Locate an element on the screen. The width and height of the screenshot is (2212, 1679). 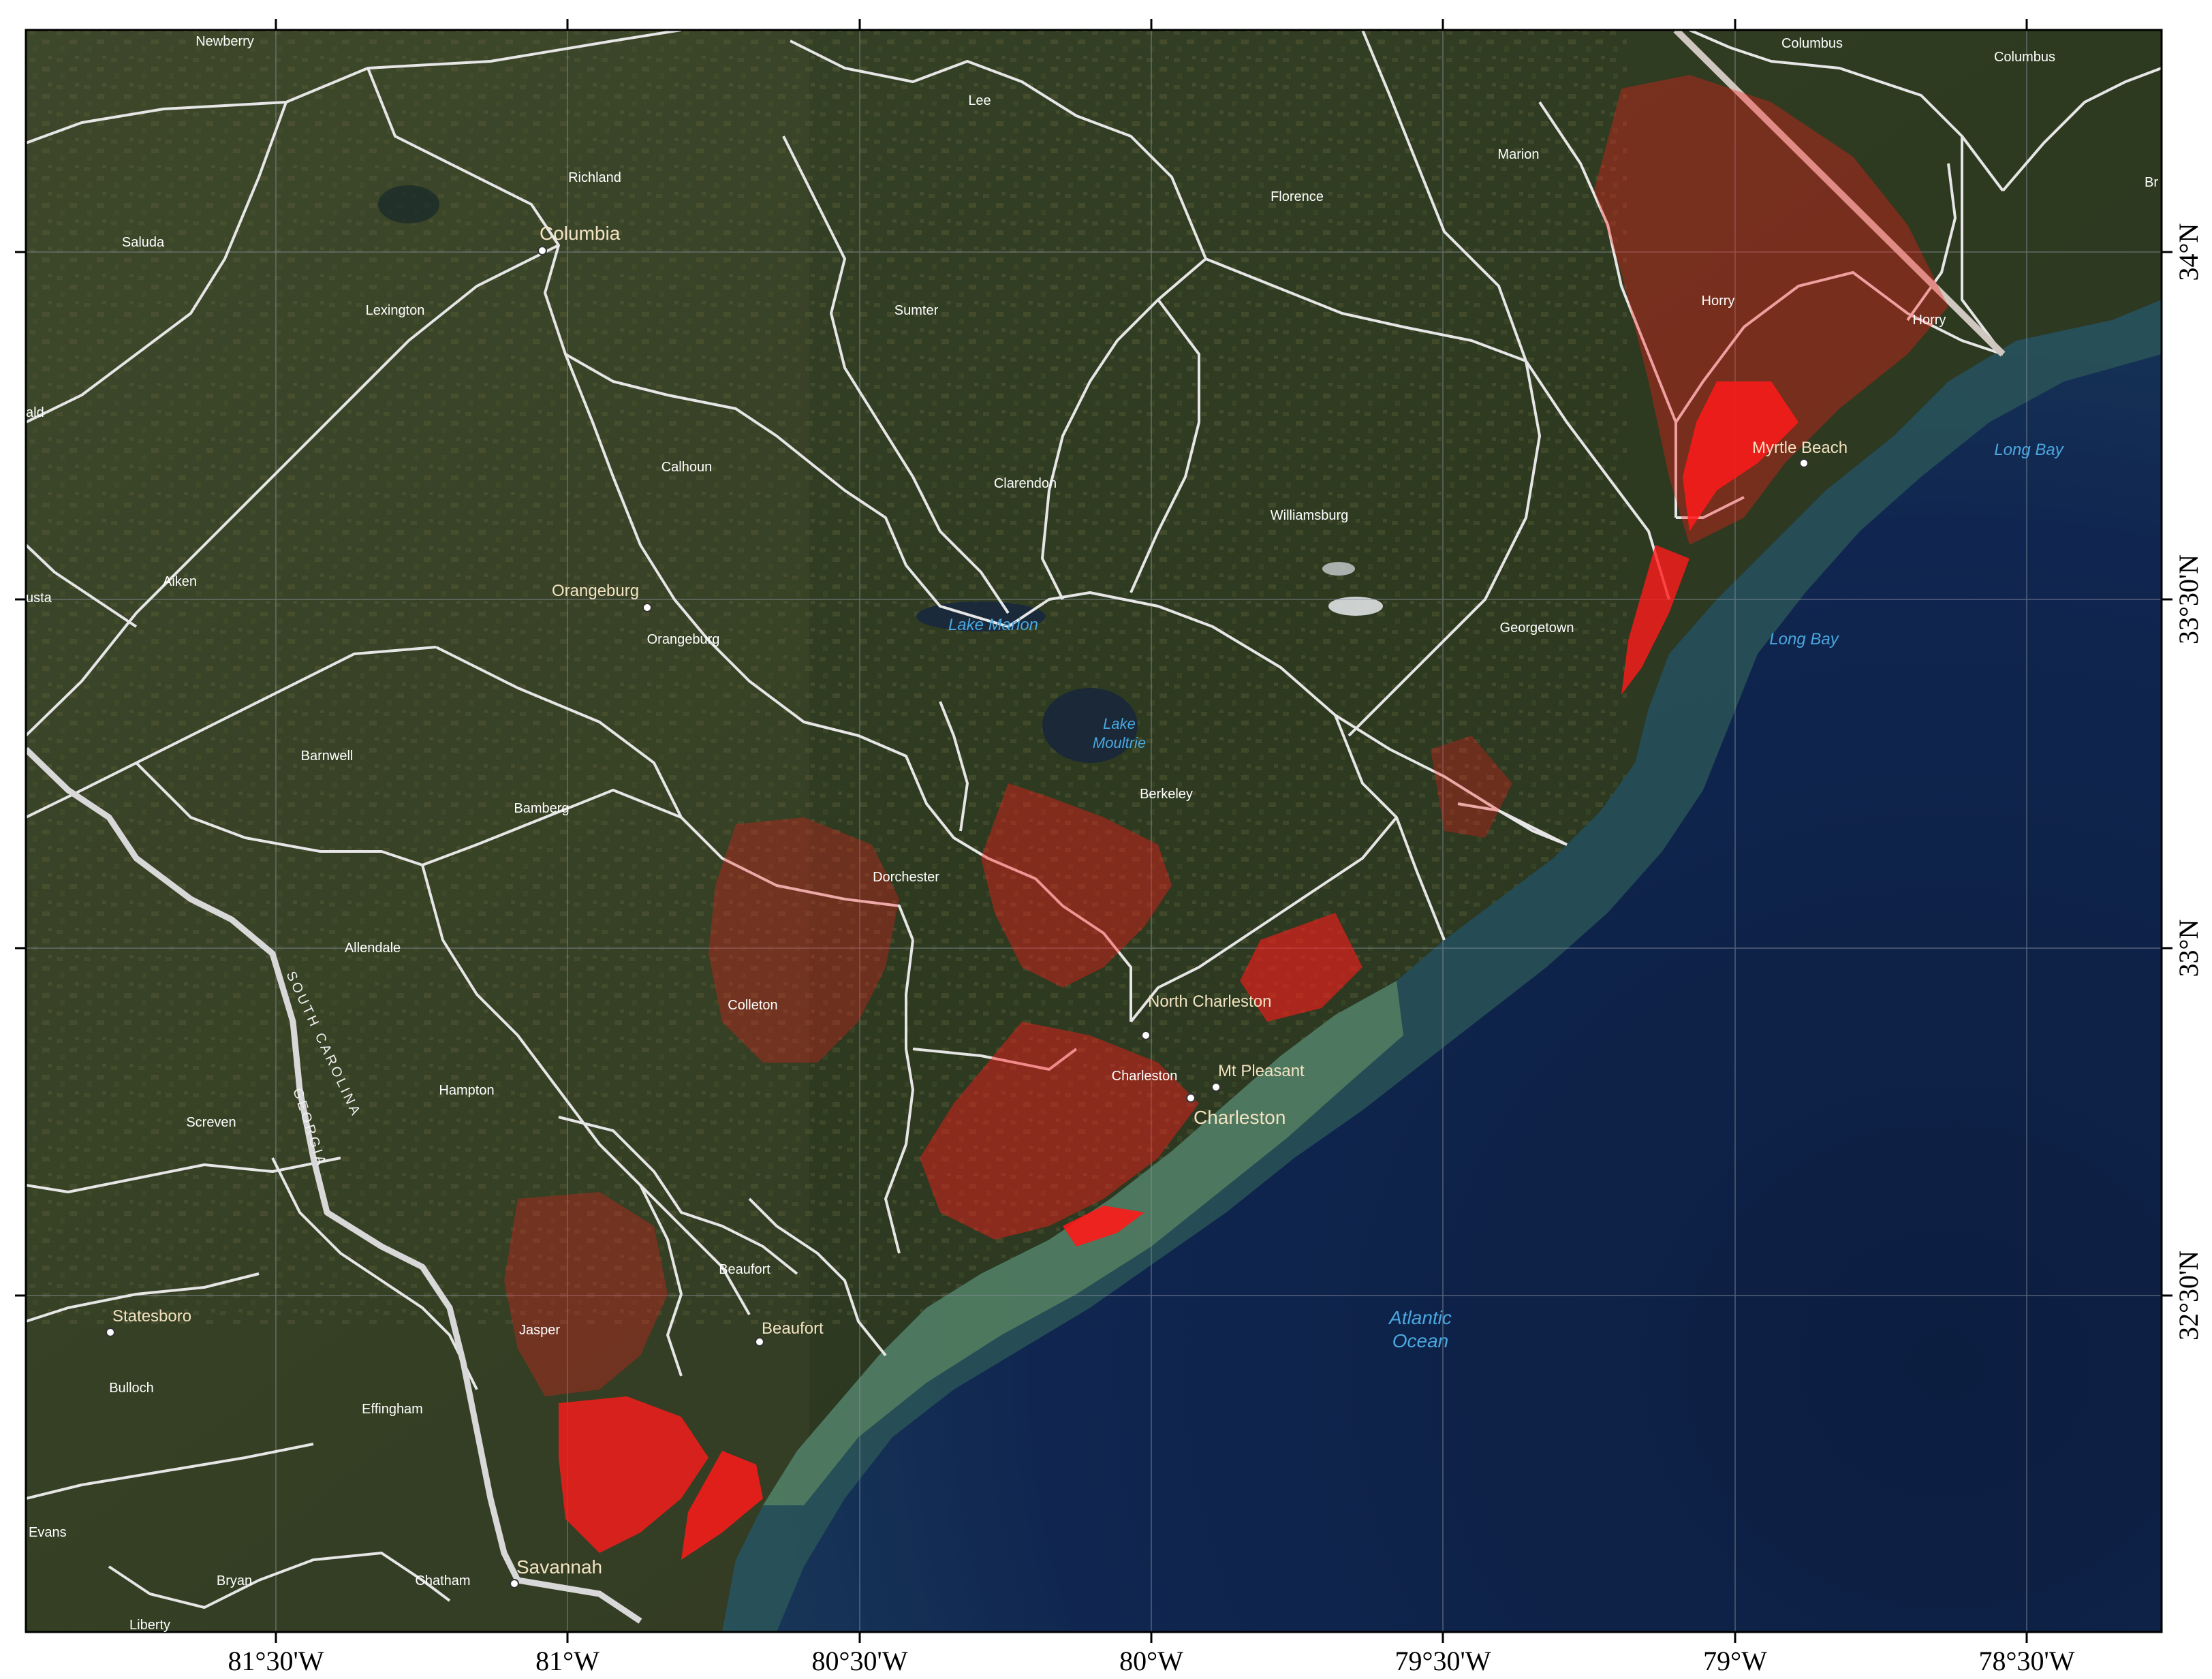
lat-label: 33°30'N is located at coordinates (2188, 599).